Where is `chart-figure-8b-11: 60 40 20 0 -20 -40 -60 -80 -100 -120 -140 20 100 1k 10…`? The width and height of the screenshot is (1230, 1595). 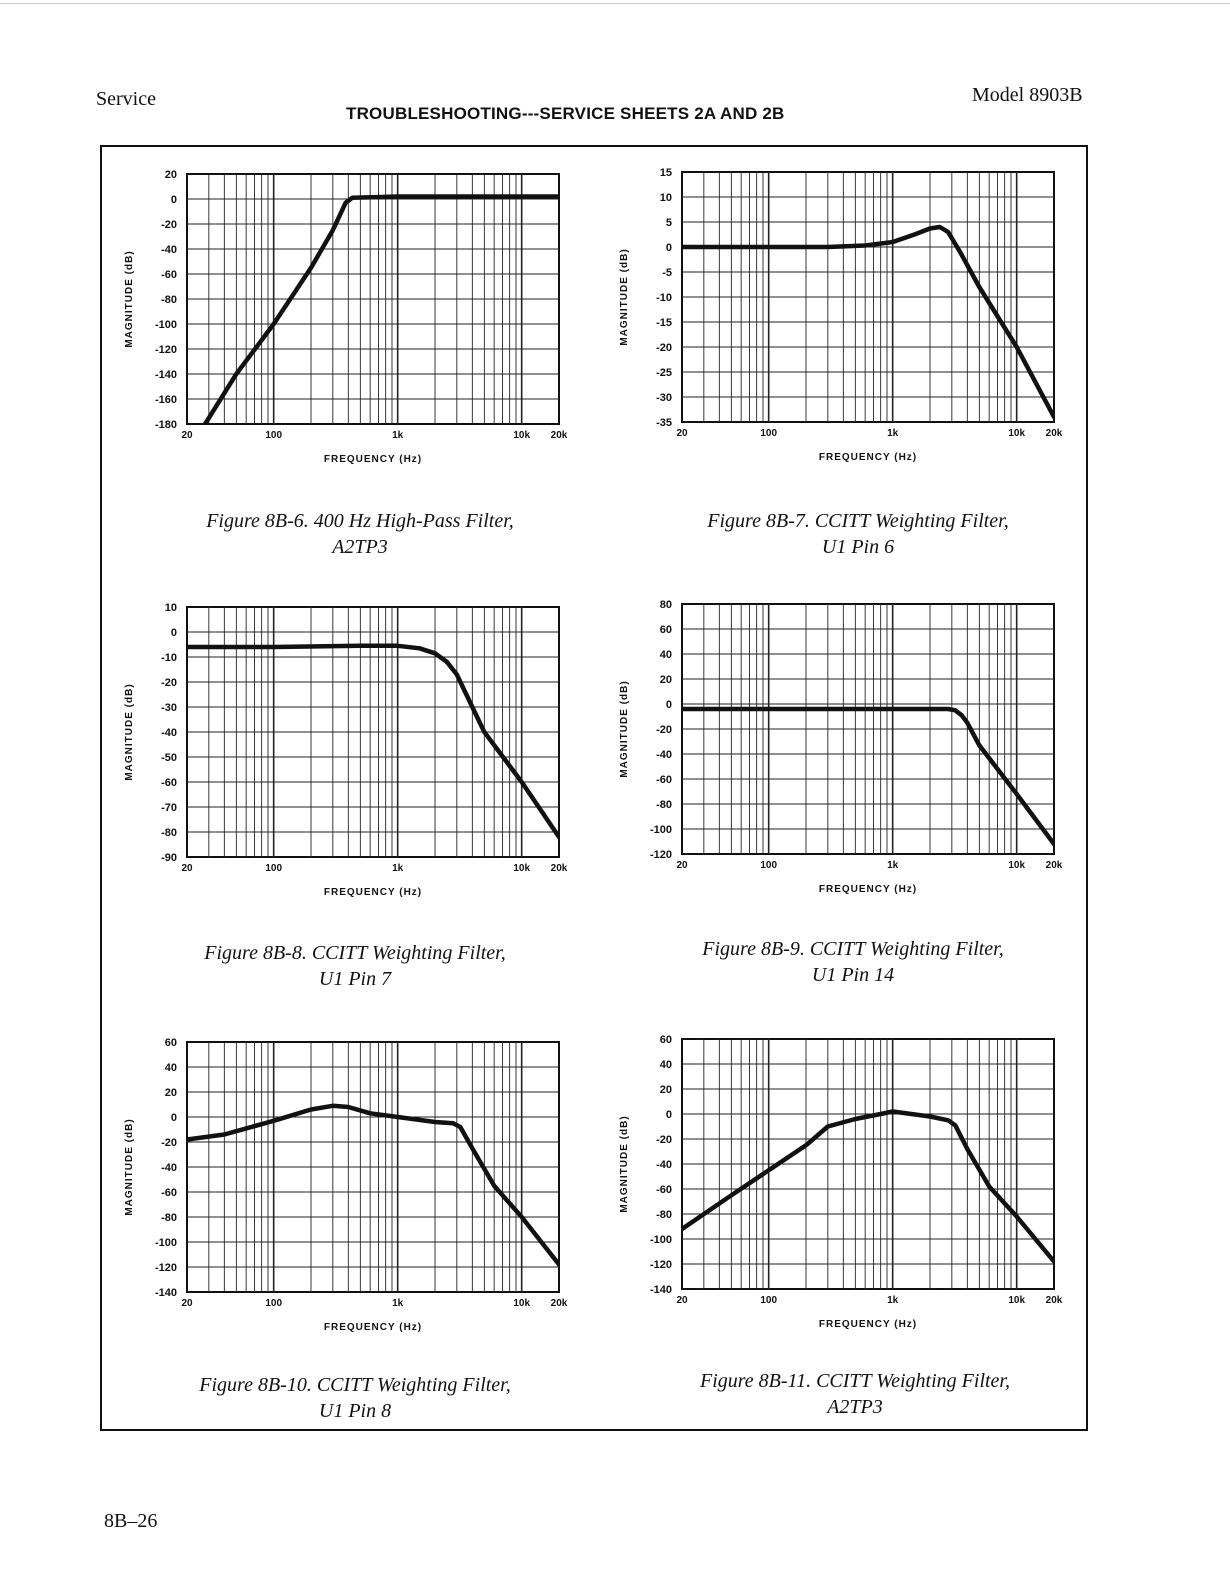 chart-figure-8b-11: 60 40 20 0 -20 -40 -60 -80 -100 -120 -140 20 100 1k 10… is located at coordinates (841, 1182).